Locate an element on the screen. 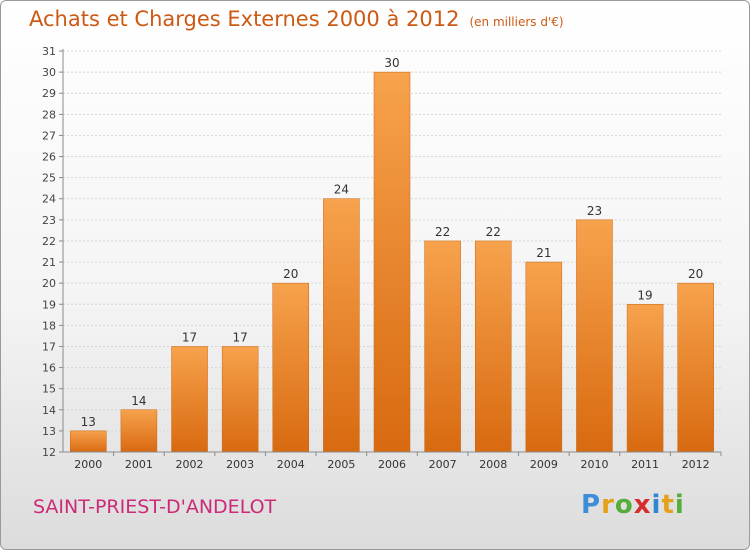 The height and width of the screenshot is (550, 750). y-tick-label: 12 is located at coordinates (49, 452).